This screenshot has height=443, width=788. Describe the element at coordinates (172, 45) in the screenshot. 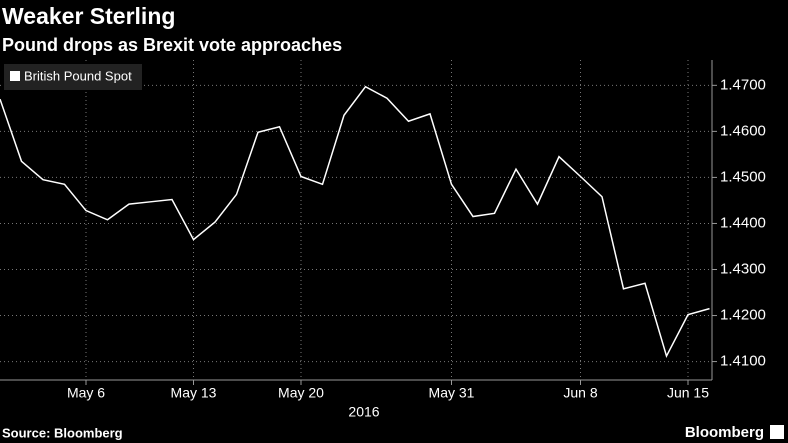

I see `chart-subtitle: Pound drops as Brexit vote approaches` at that location.